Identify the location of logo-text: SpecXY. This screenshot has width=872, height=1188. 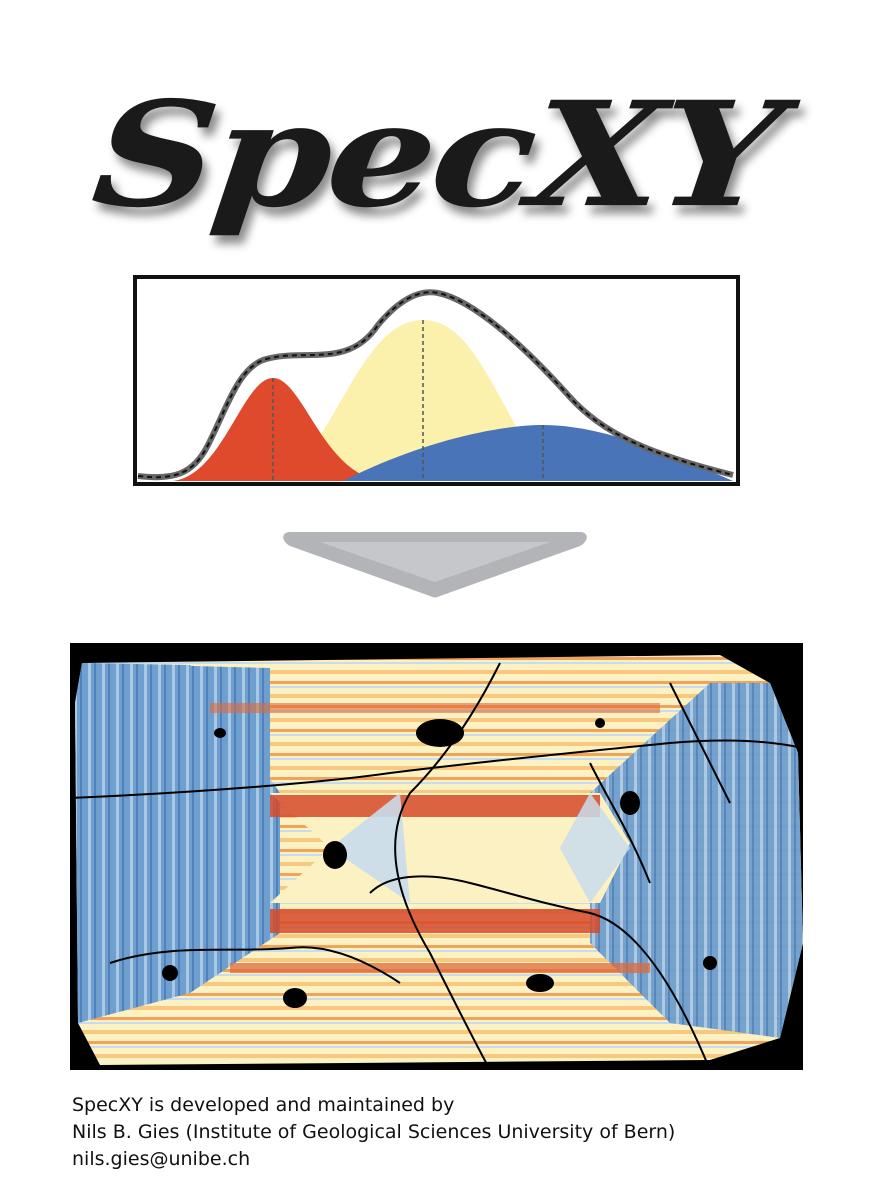
(436, 155).